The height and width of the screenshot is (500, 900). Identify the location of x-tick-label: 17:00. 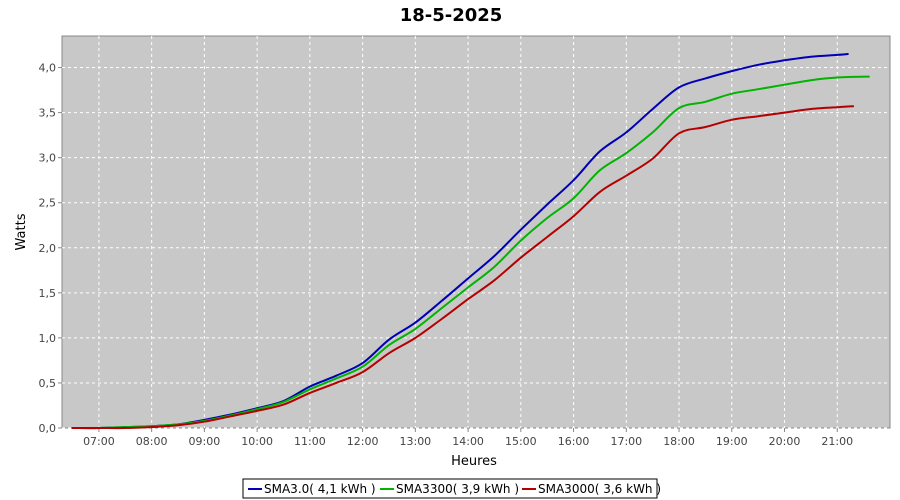
(626, 441).